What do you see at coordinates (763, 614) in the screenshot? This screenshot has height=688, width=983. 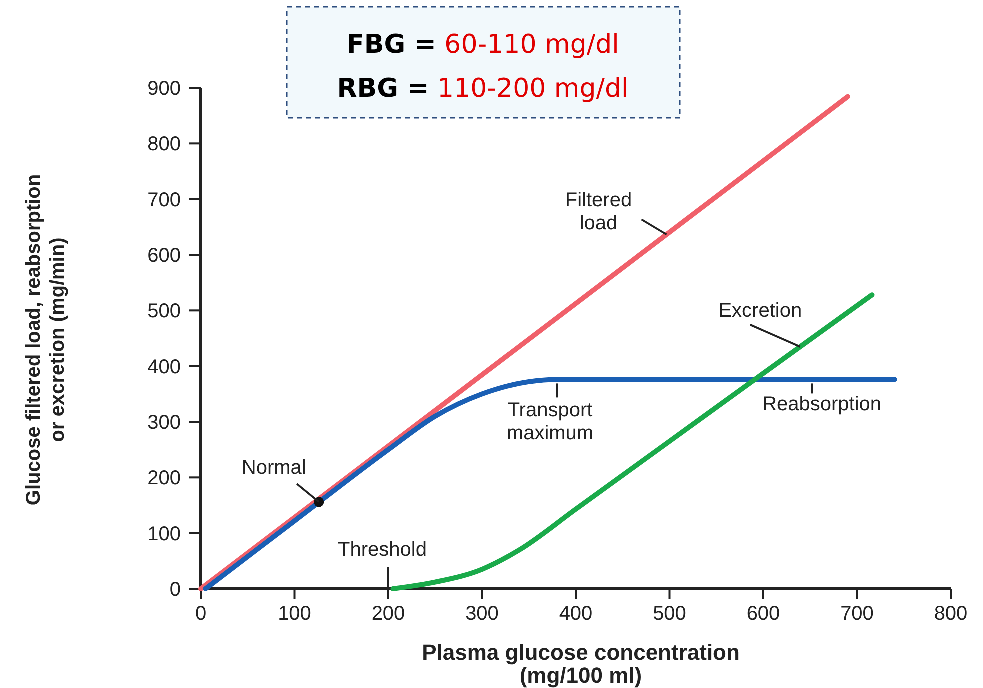 I see `x-tick-label: 600` at bounding box center [763, 614].